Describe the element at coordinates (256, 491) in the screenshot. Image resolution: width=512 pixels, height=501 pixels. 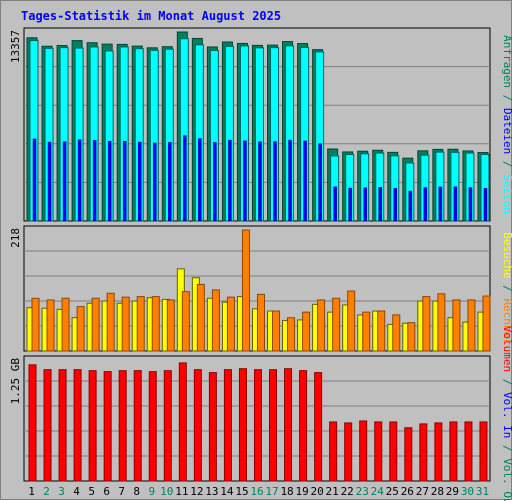
I see `day-label: 16` at that location.